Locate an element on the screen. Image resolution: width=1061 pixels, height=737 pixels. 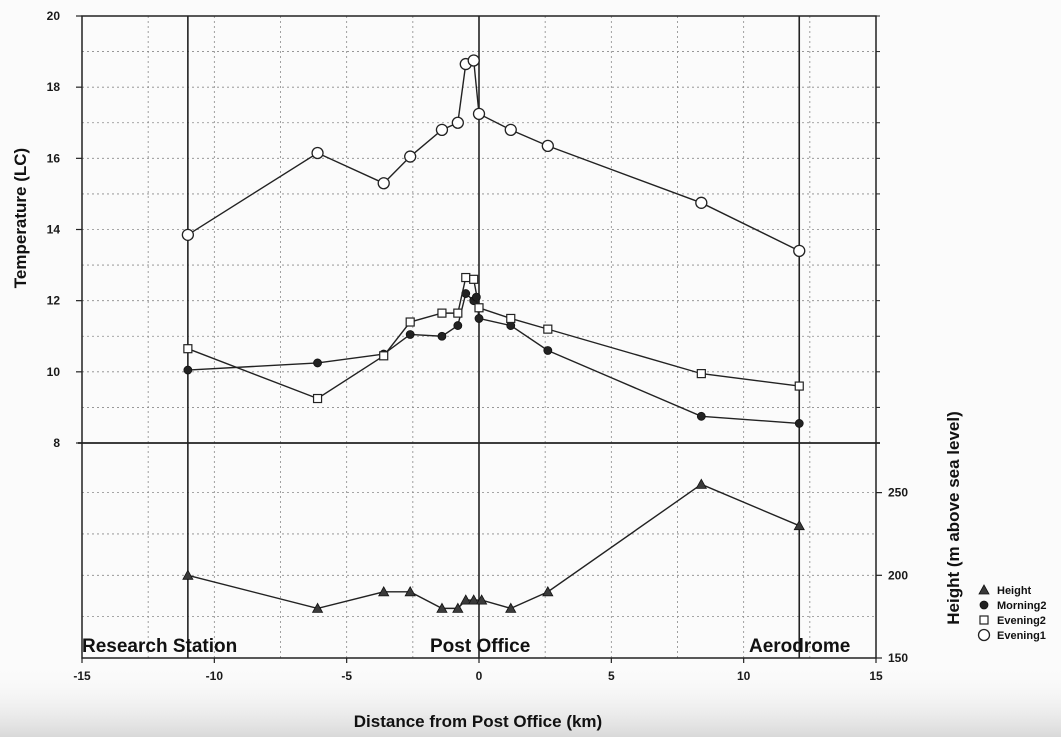
height-tick-label: 150 is located at coordinates (898, 658).